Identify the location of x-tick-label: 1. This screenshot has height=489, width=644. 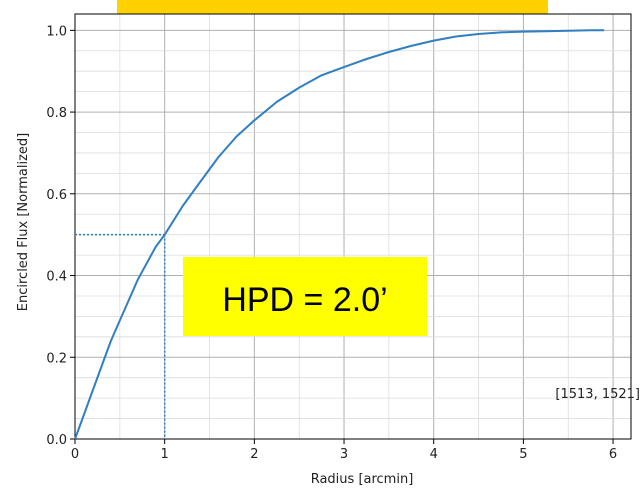
(165, 454).